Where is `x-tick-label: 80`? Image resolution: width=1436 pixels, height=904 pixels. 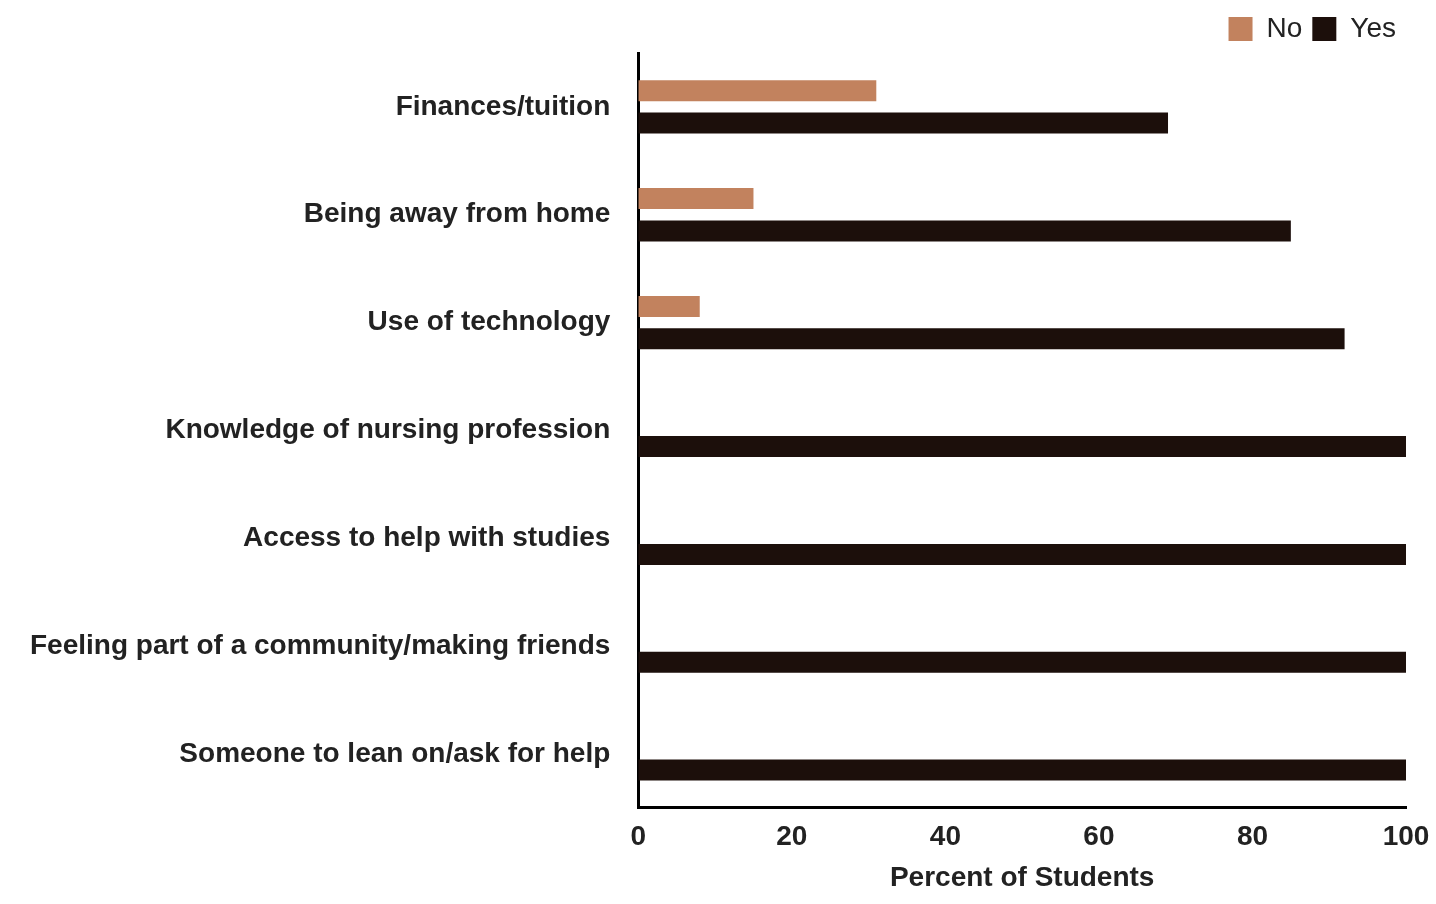
x-tick-label: 80 is located at coordinates (1252, 836).